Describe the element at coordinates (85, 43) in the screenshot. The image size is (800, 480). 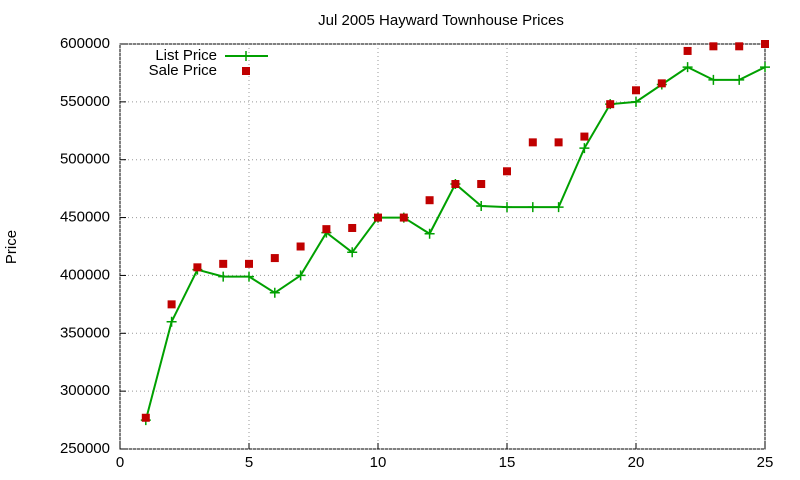
I see `y-tick-label: 600000` at that location.